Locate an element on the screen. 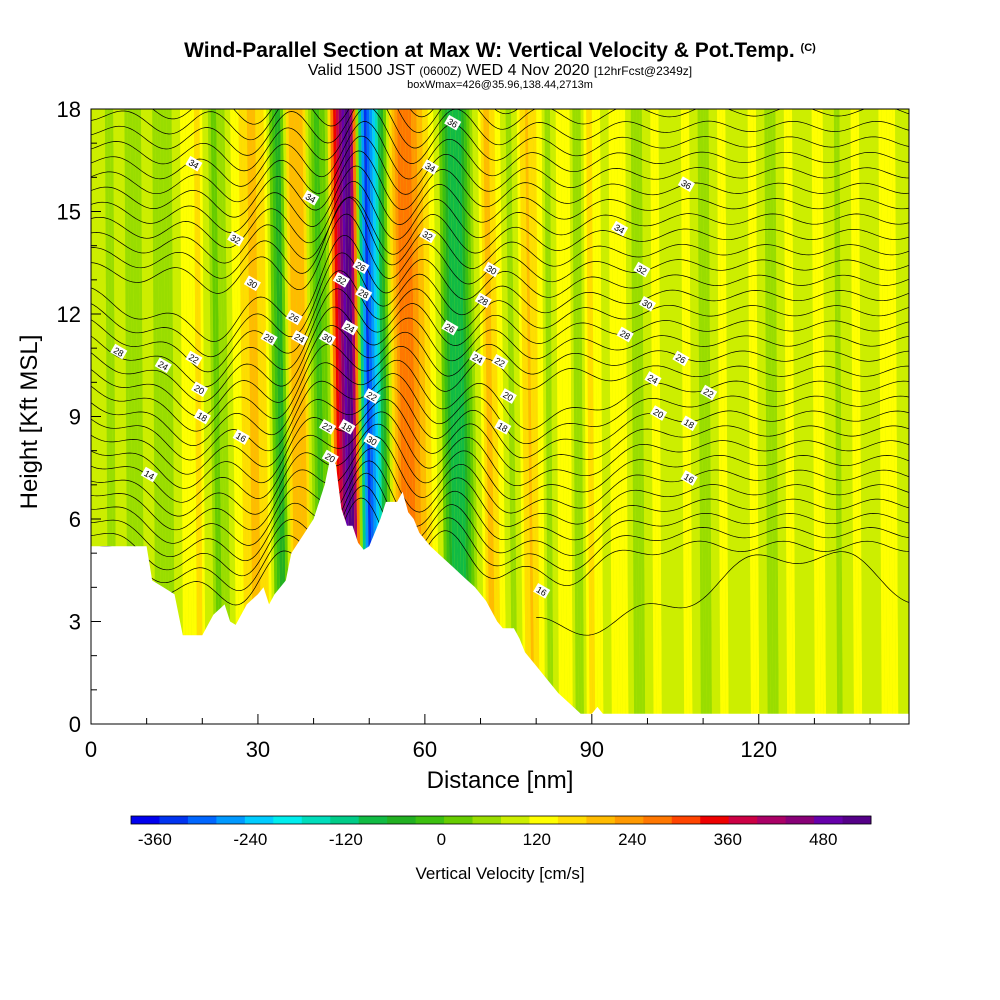  x-tick-label: 30 is located at coordinates (258, 749).